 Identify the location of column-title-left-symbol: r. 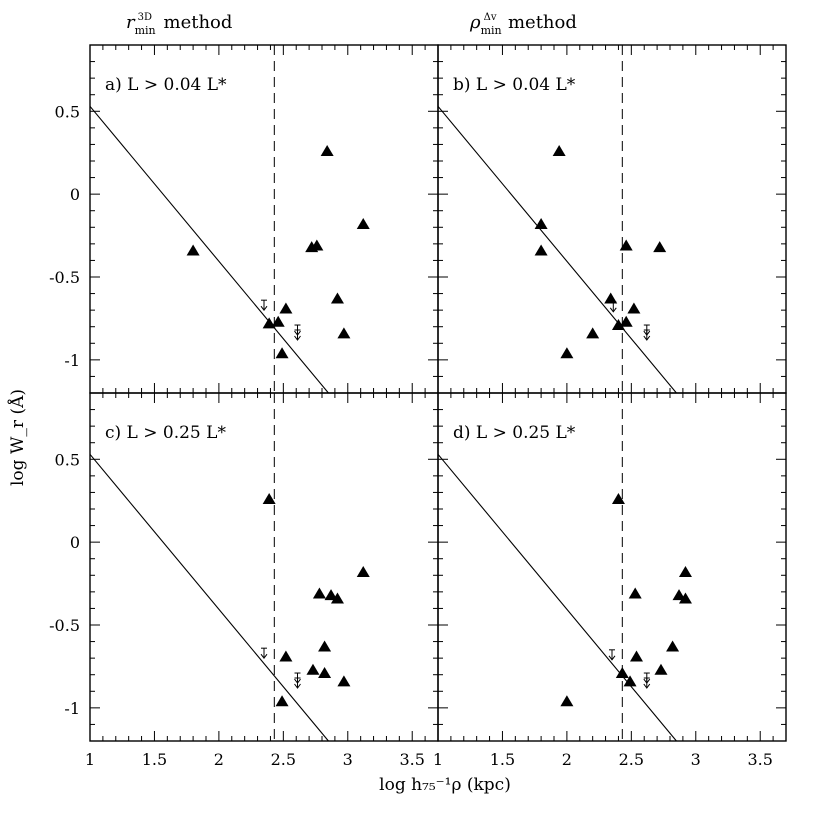
(130, 22).